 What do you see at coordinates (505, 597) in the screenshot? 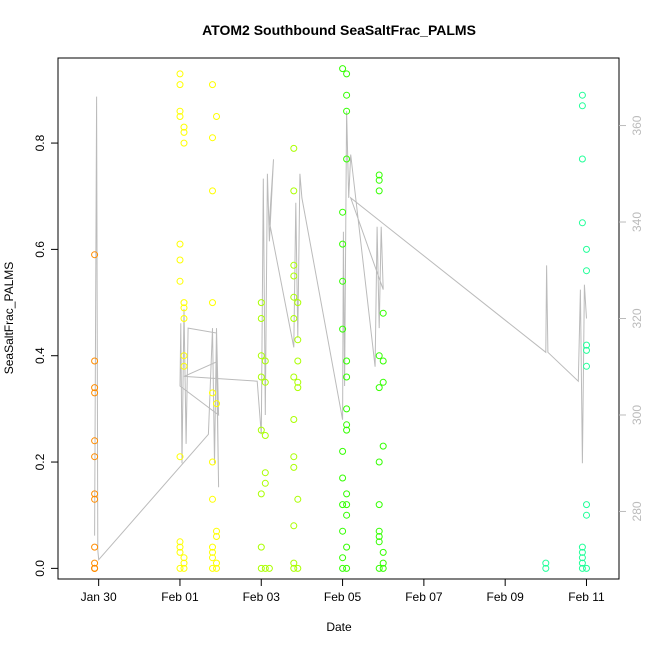
I see `x-tick-label: Feb 09` at bounding box center [505, 597].